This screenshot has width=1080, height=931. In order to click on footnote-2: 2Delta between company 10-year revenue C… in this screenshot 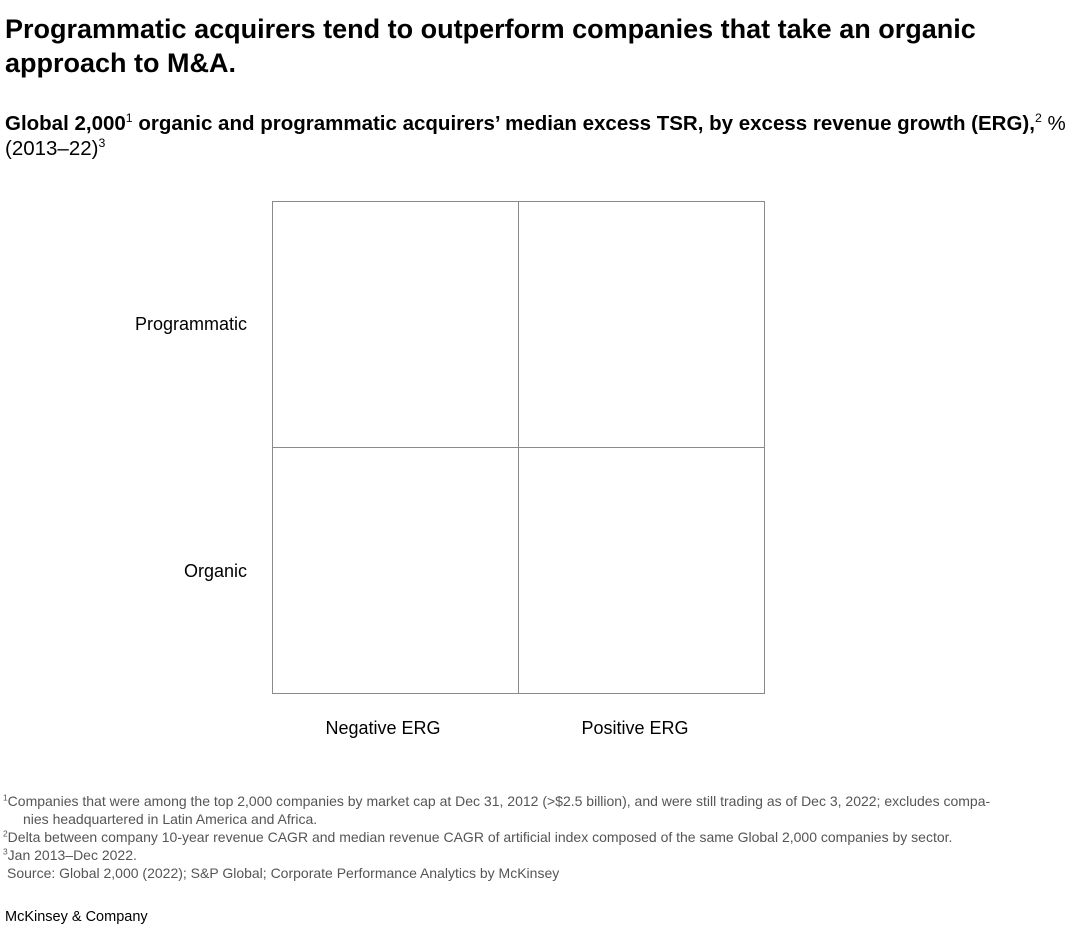, I will do `click(538, 837)`.